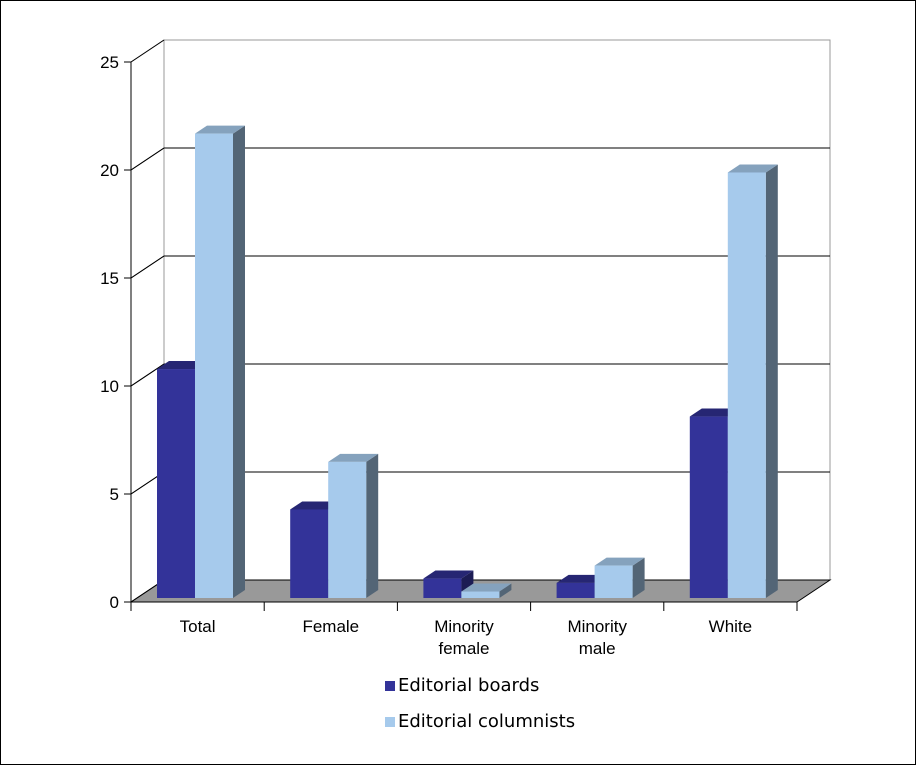  What do you see at coordinates (480, 703) in the screenshot?
I see `legend: Editorial boards Editorial columnists` at bounding box center [480, 703].